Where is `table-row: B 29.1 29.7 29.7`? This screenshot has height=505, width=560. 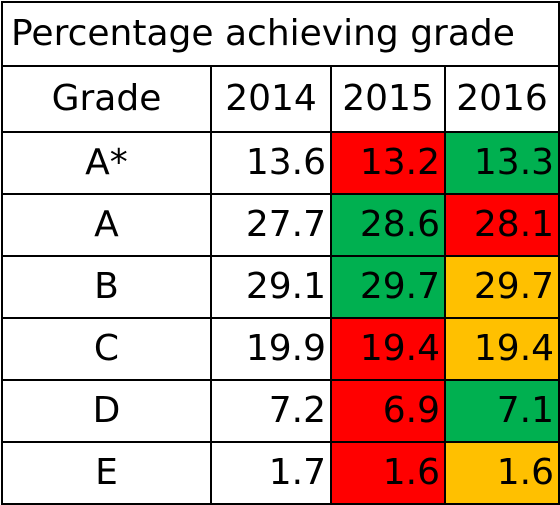
table-row: B 29.1 29.7 29.7 is located at coordinates (280, 287).